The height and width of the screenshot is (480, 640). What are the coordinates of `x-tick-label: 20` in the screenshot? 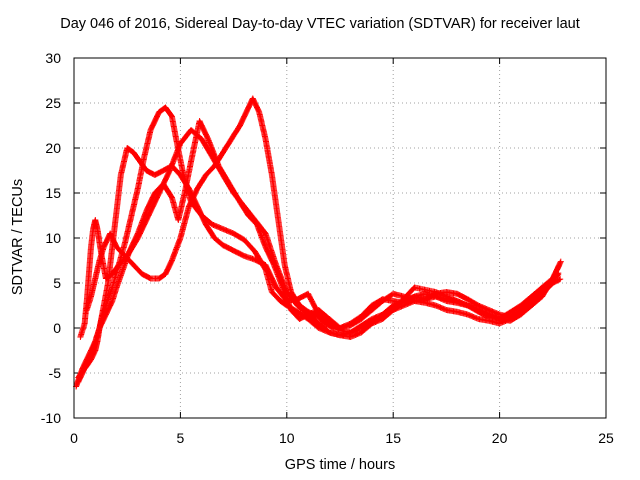 It's located at (500, 438).